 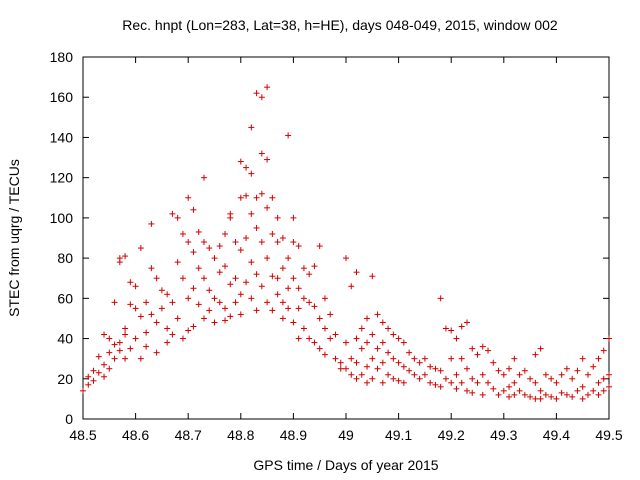 I want to click on y-axis-label: STEC from uqrg / TECUs, so click(x=14, y=238).